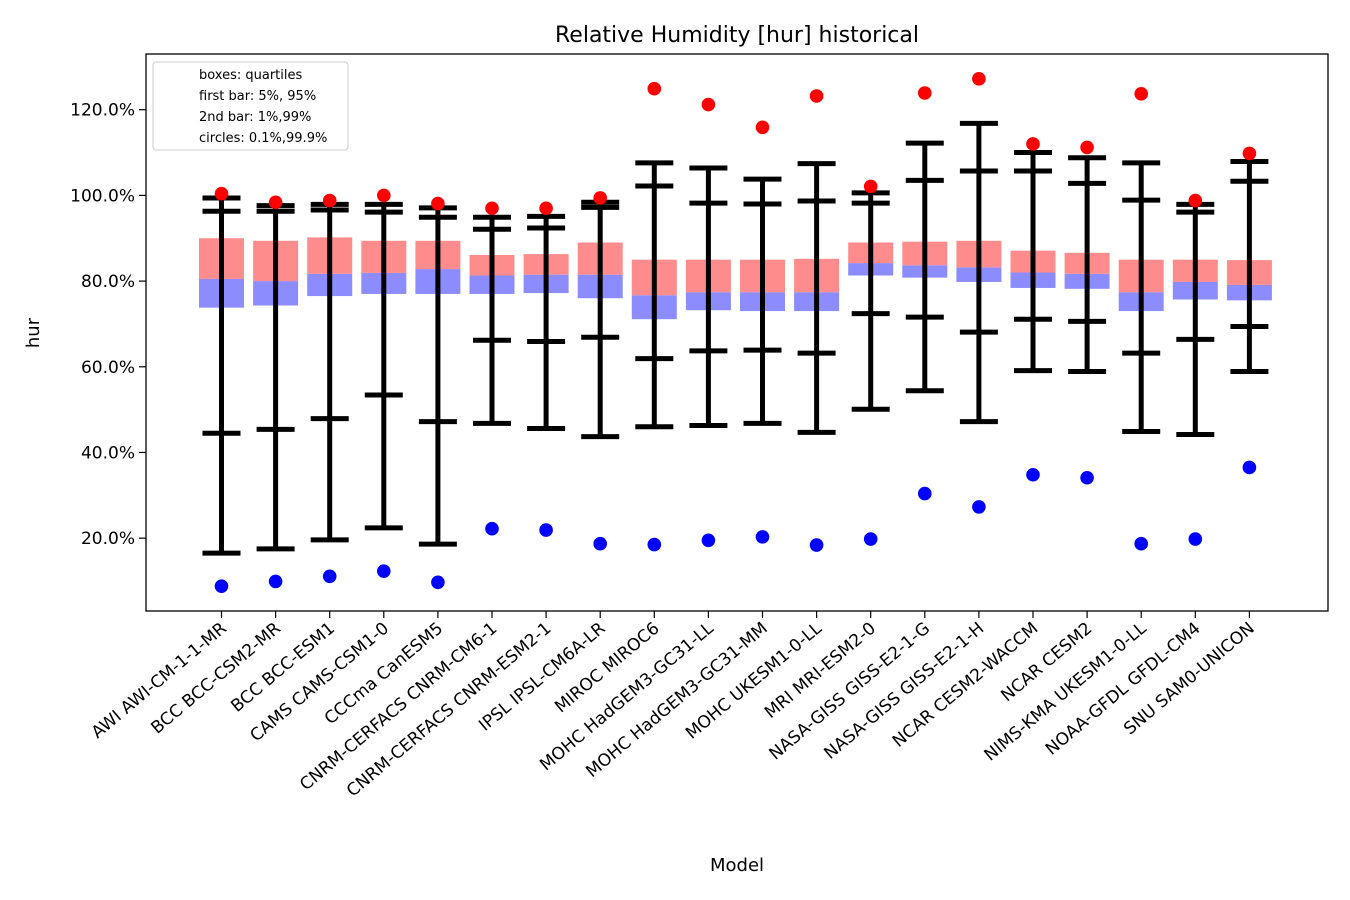 The height and width of the screenshot is (900, 1350). I want to click on y-tick-label: 80.0%, so click(108, 282).